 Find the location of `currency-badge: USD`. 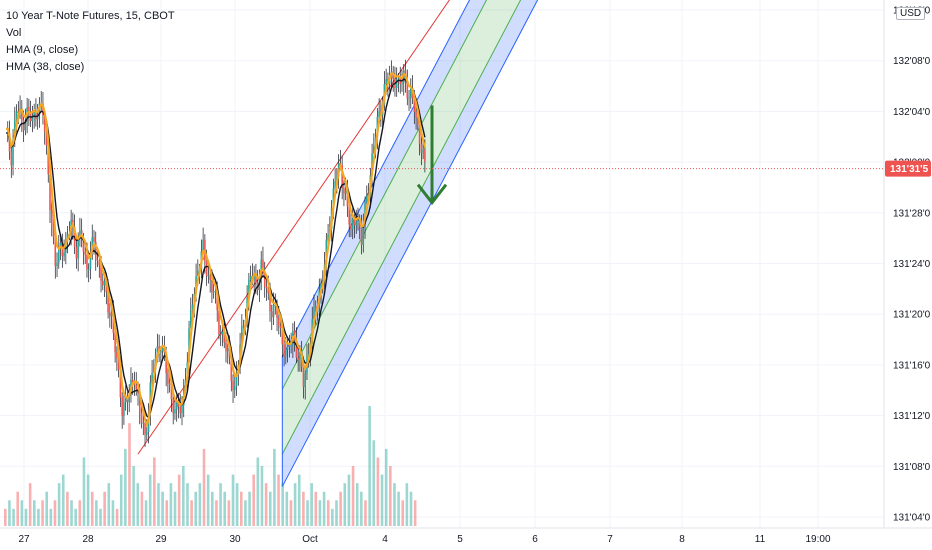

currency-badge: USD is located at coordinates (911, 13).